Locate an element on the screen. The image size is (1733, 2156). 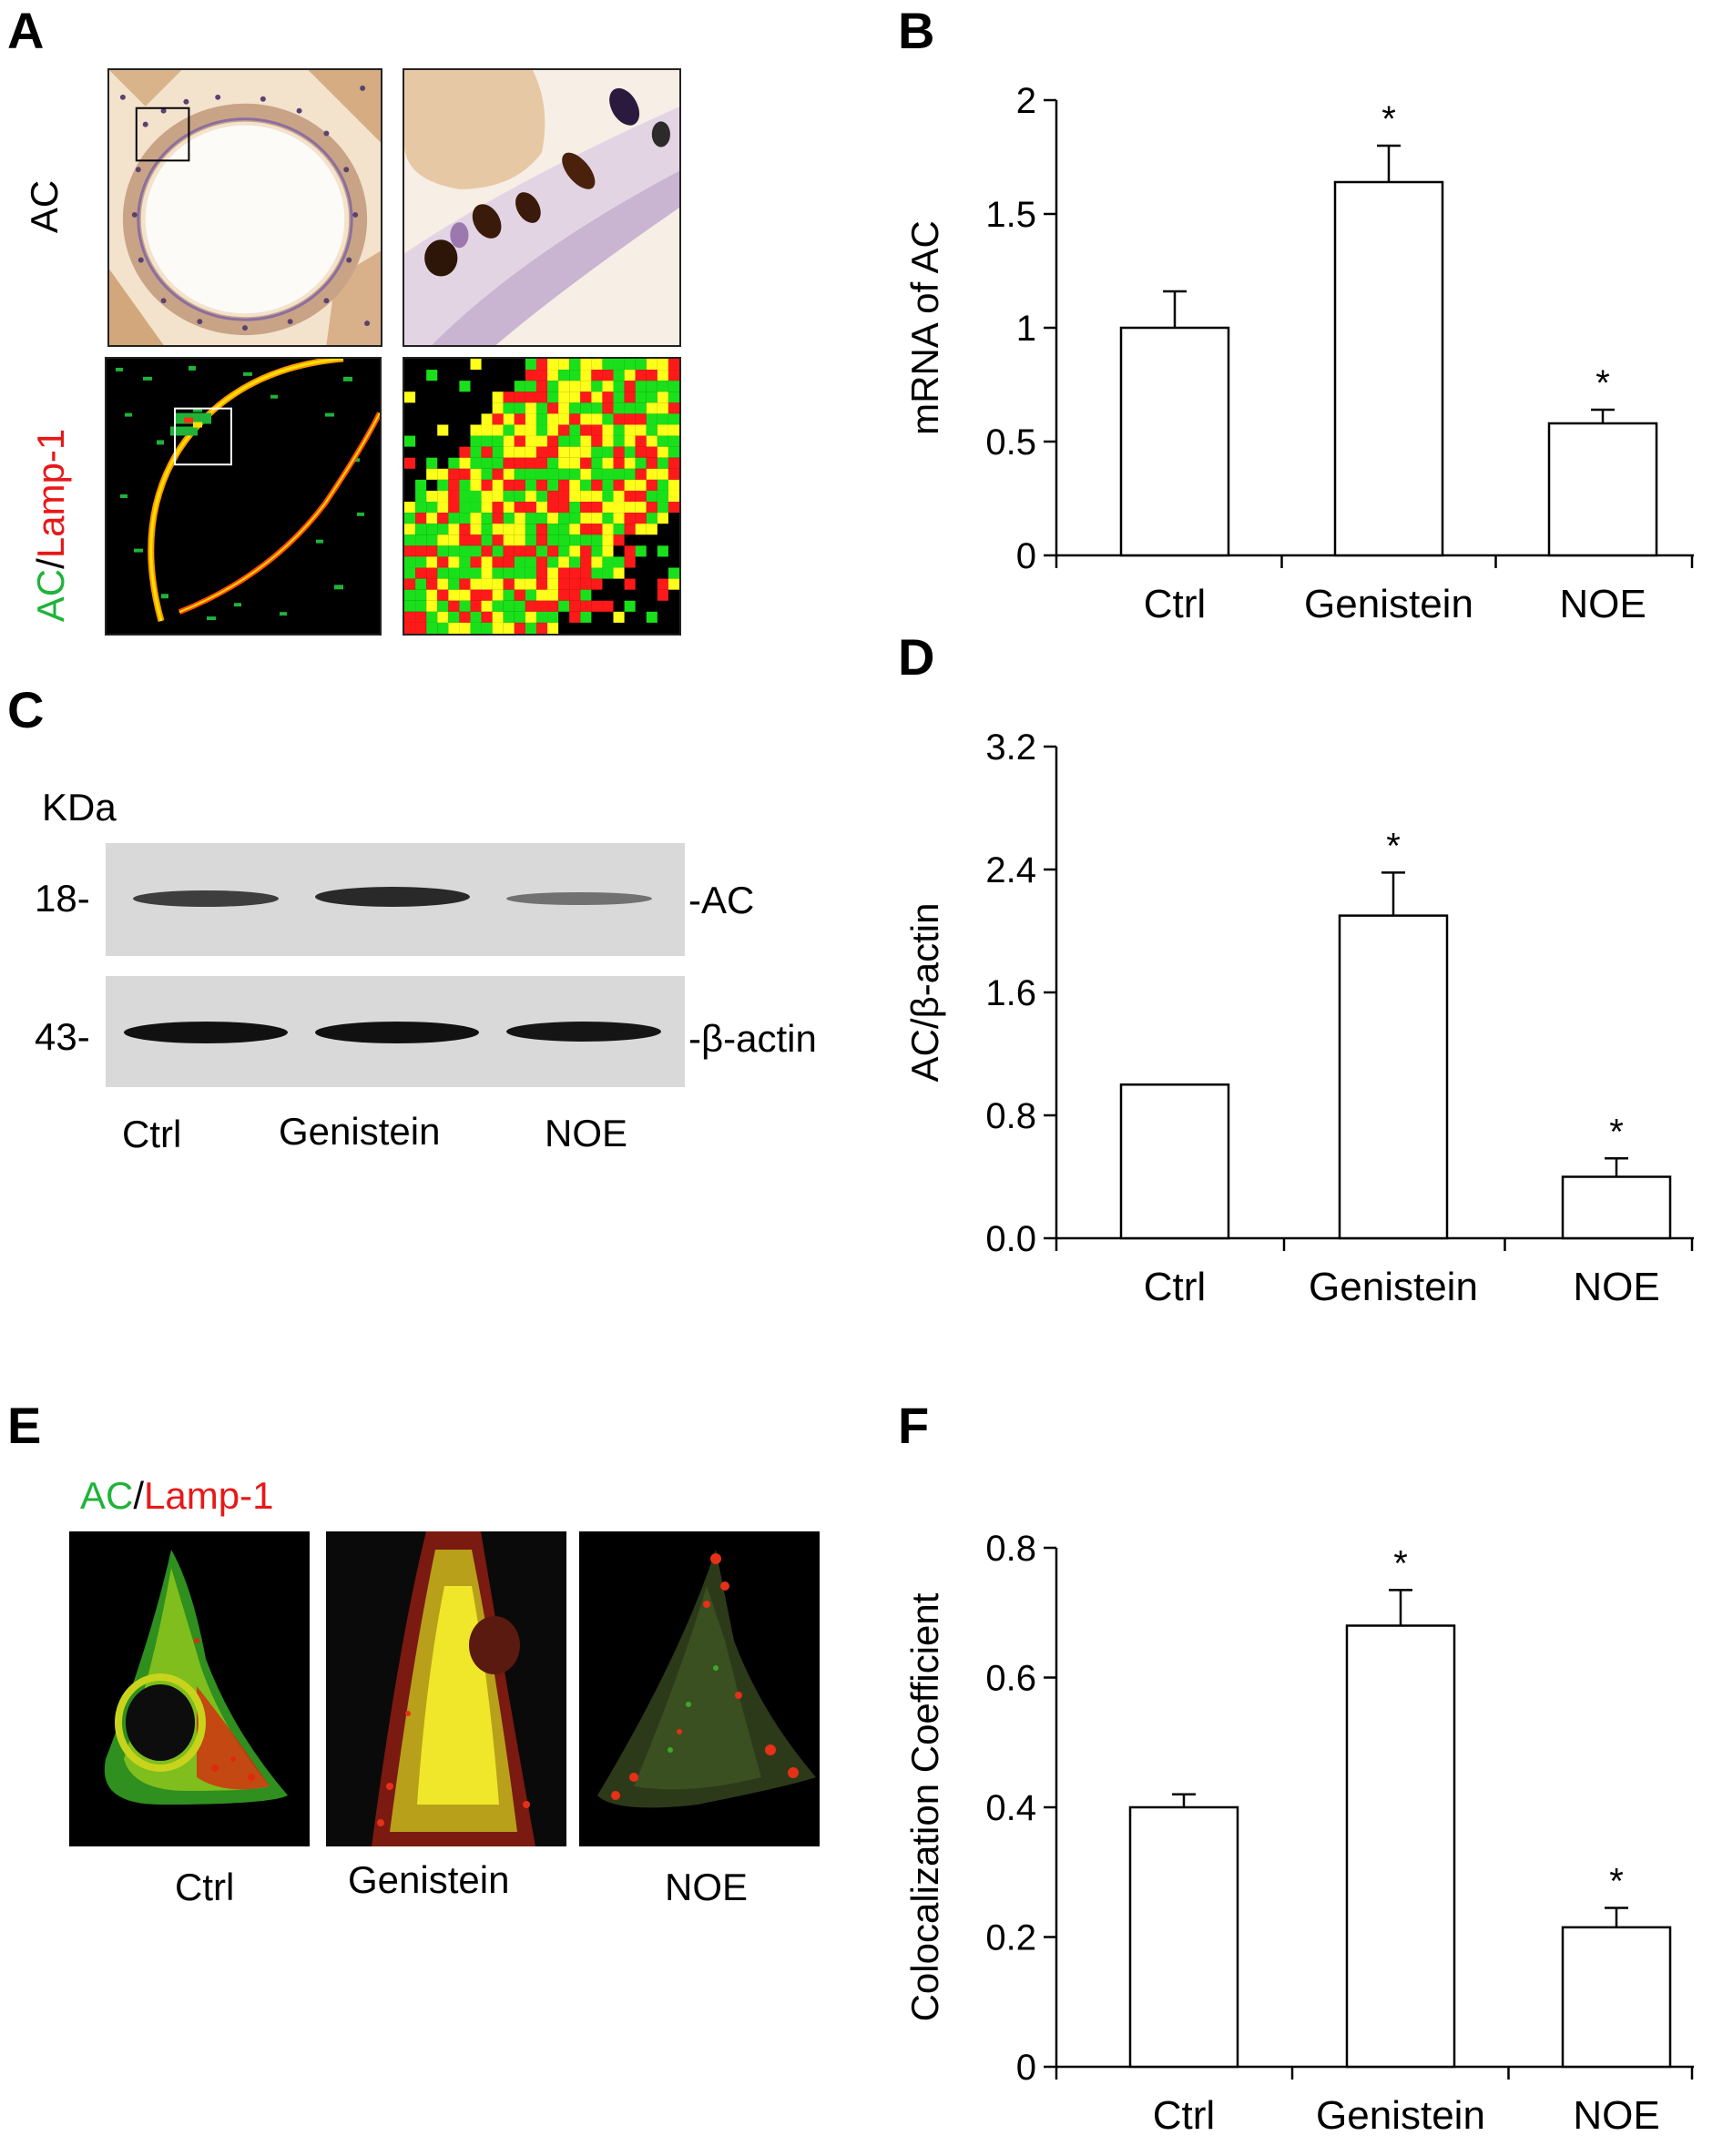
band-label-ac: -AC is located at coordinates (721, 900).